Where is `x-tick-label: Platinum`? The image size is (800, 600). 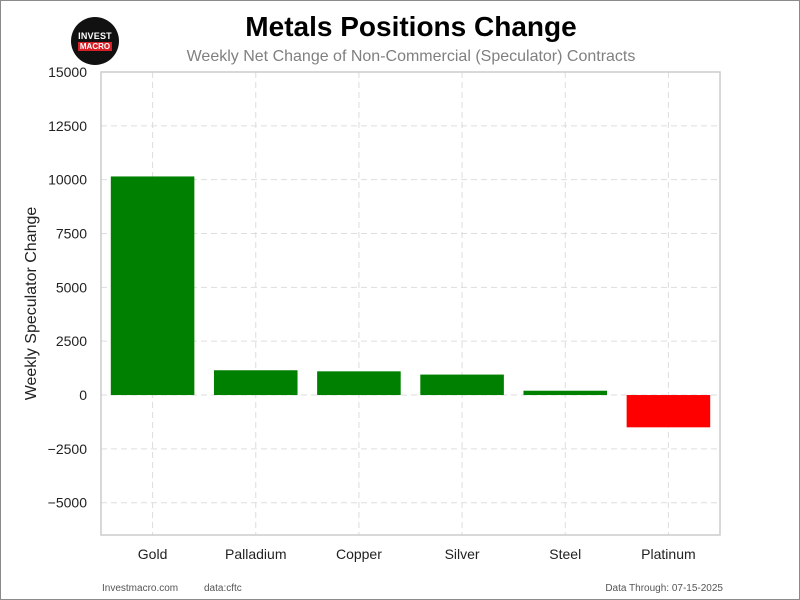 x-tick-label: Platinum is located at coordinates (668, 554).